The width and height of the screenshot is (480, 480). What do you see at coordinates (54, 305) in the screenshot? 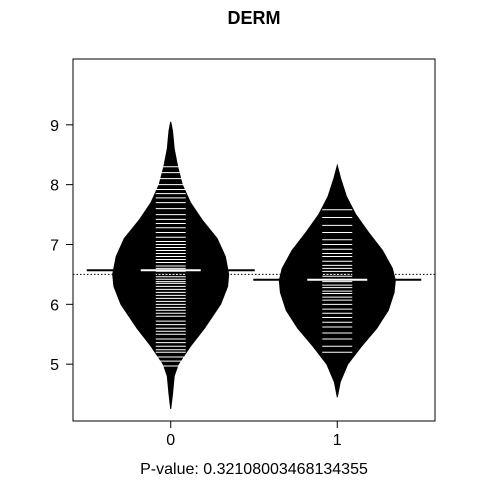
I see `y-tick-label-6: 6` at bounding box center [54, 305].